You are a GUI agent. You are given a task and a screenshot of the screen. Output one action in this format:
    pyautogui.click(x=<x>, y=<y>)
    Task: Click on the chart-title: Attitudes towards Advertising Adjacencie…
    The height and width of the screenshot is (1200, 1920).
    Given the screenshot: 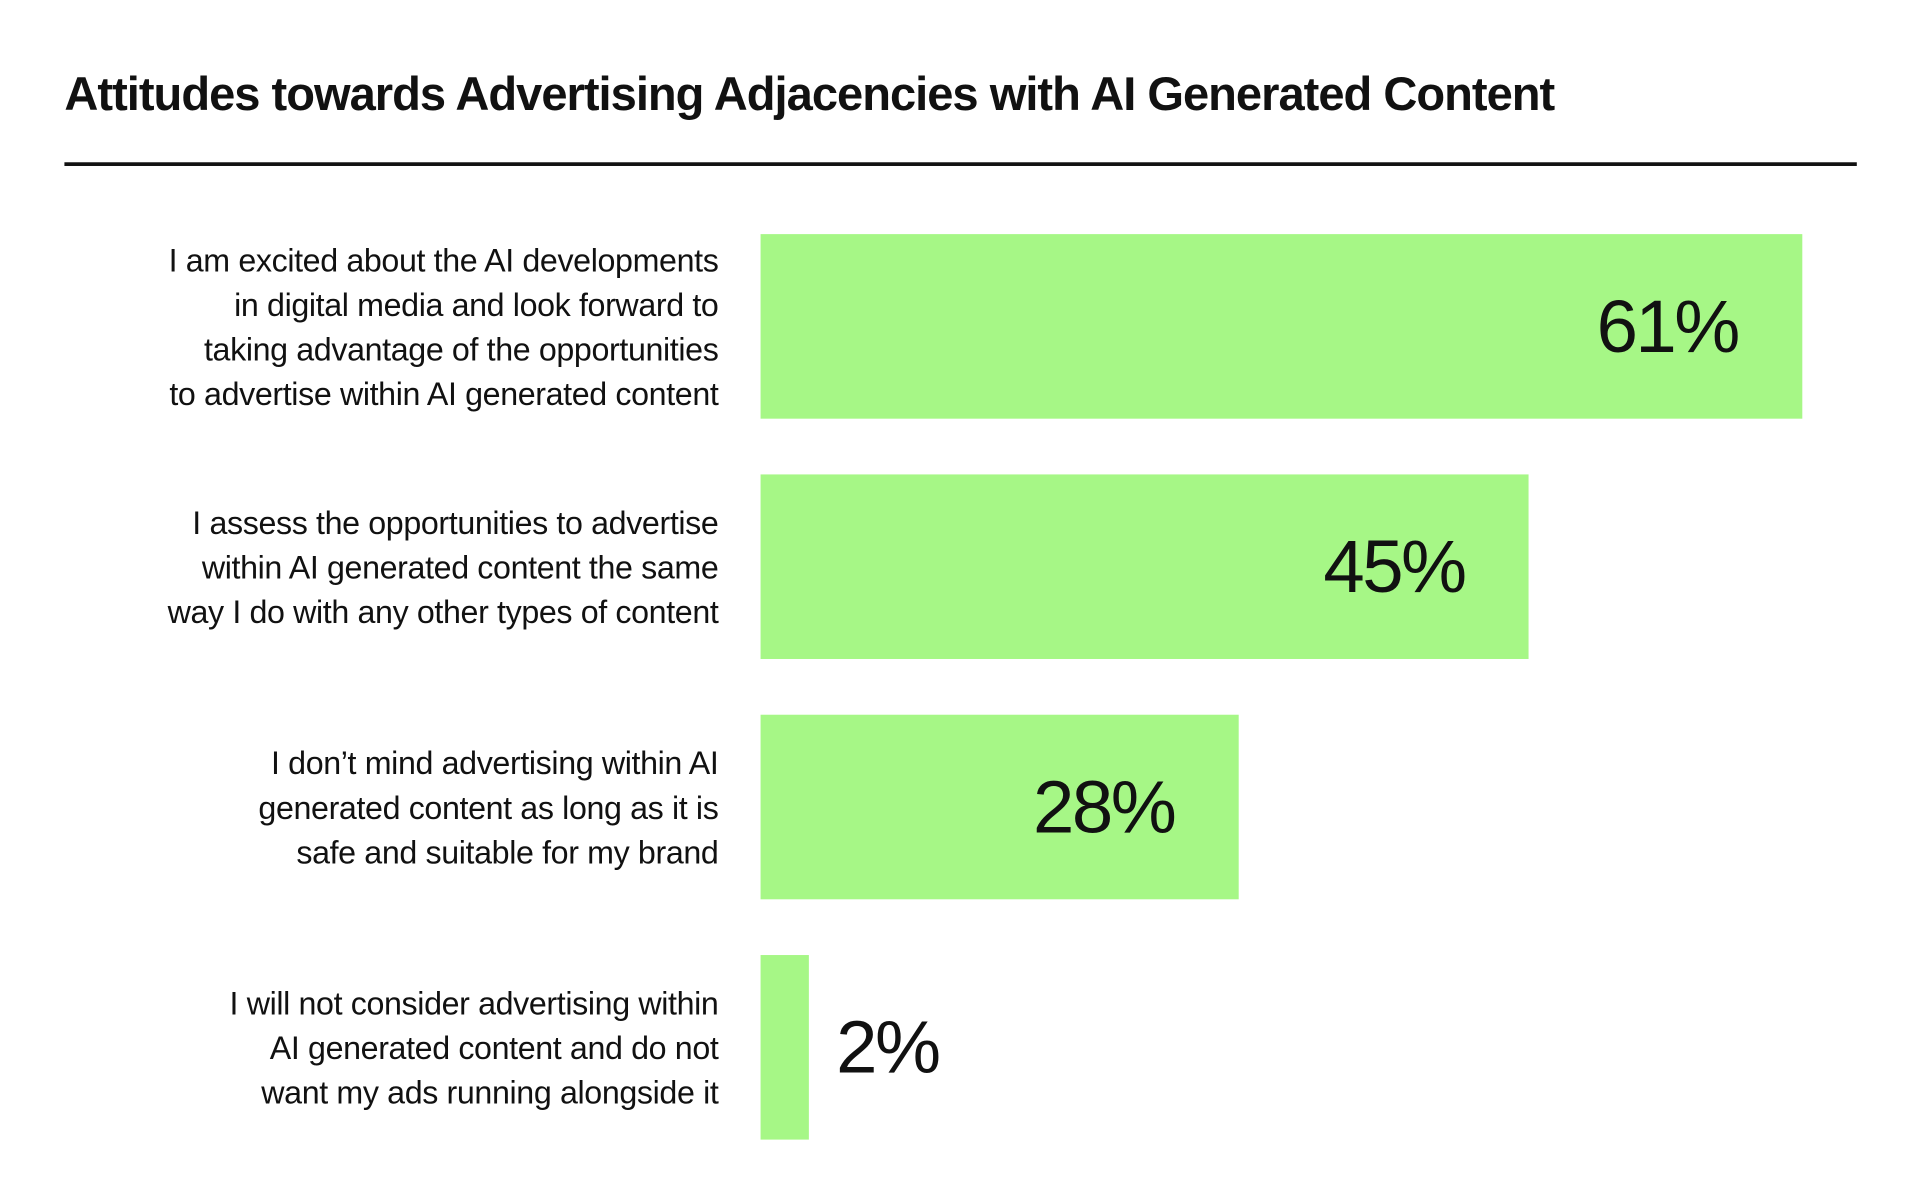 What is the action you would take?
    pyautogui.click(x=809, y=95)
    